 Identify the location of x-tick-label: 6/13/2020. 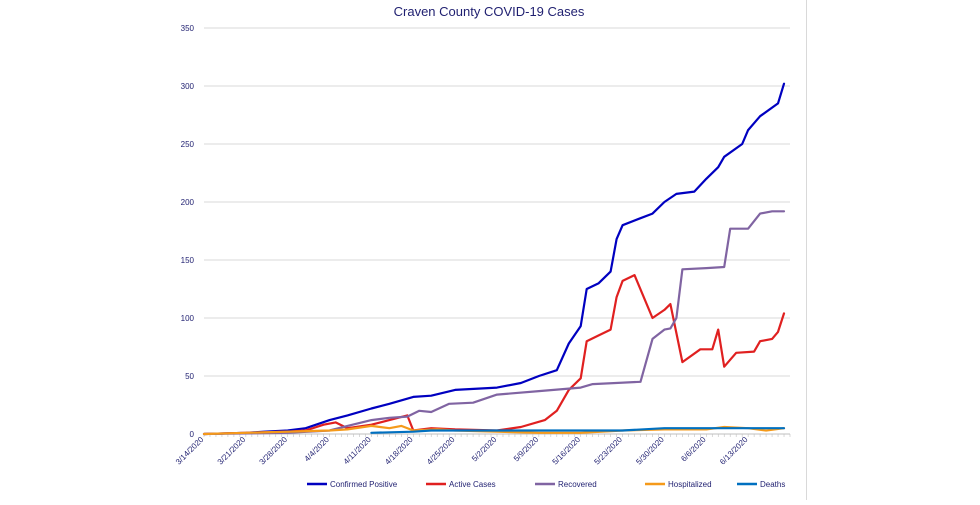
(734, 451).